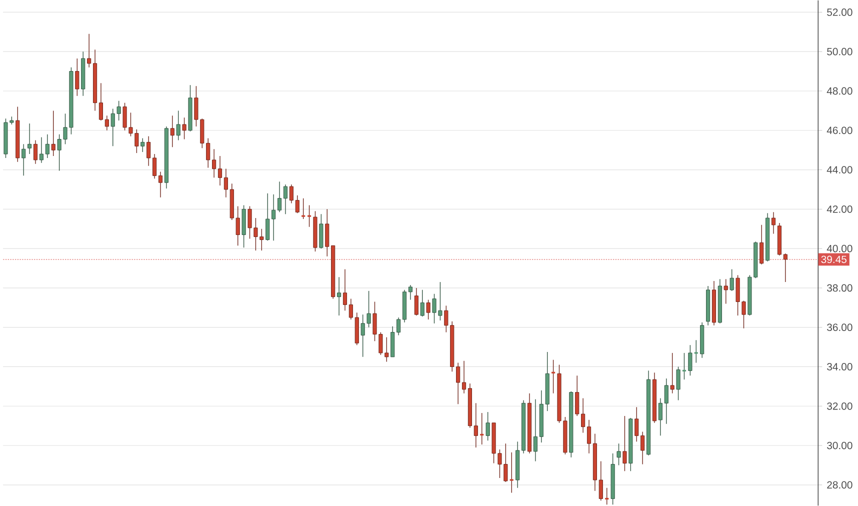 The height and width of the screenshot is (506, 858). I want to click on y-tick-label: 44.00, so click(839, 170).